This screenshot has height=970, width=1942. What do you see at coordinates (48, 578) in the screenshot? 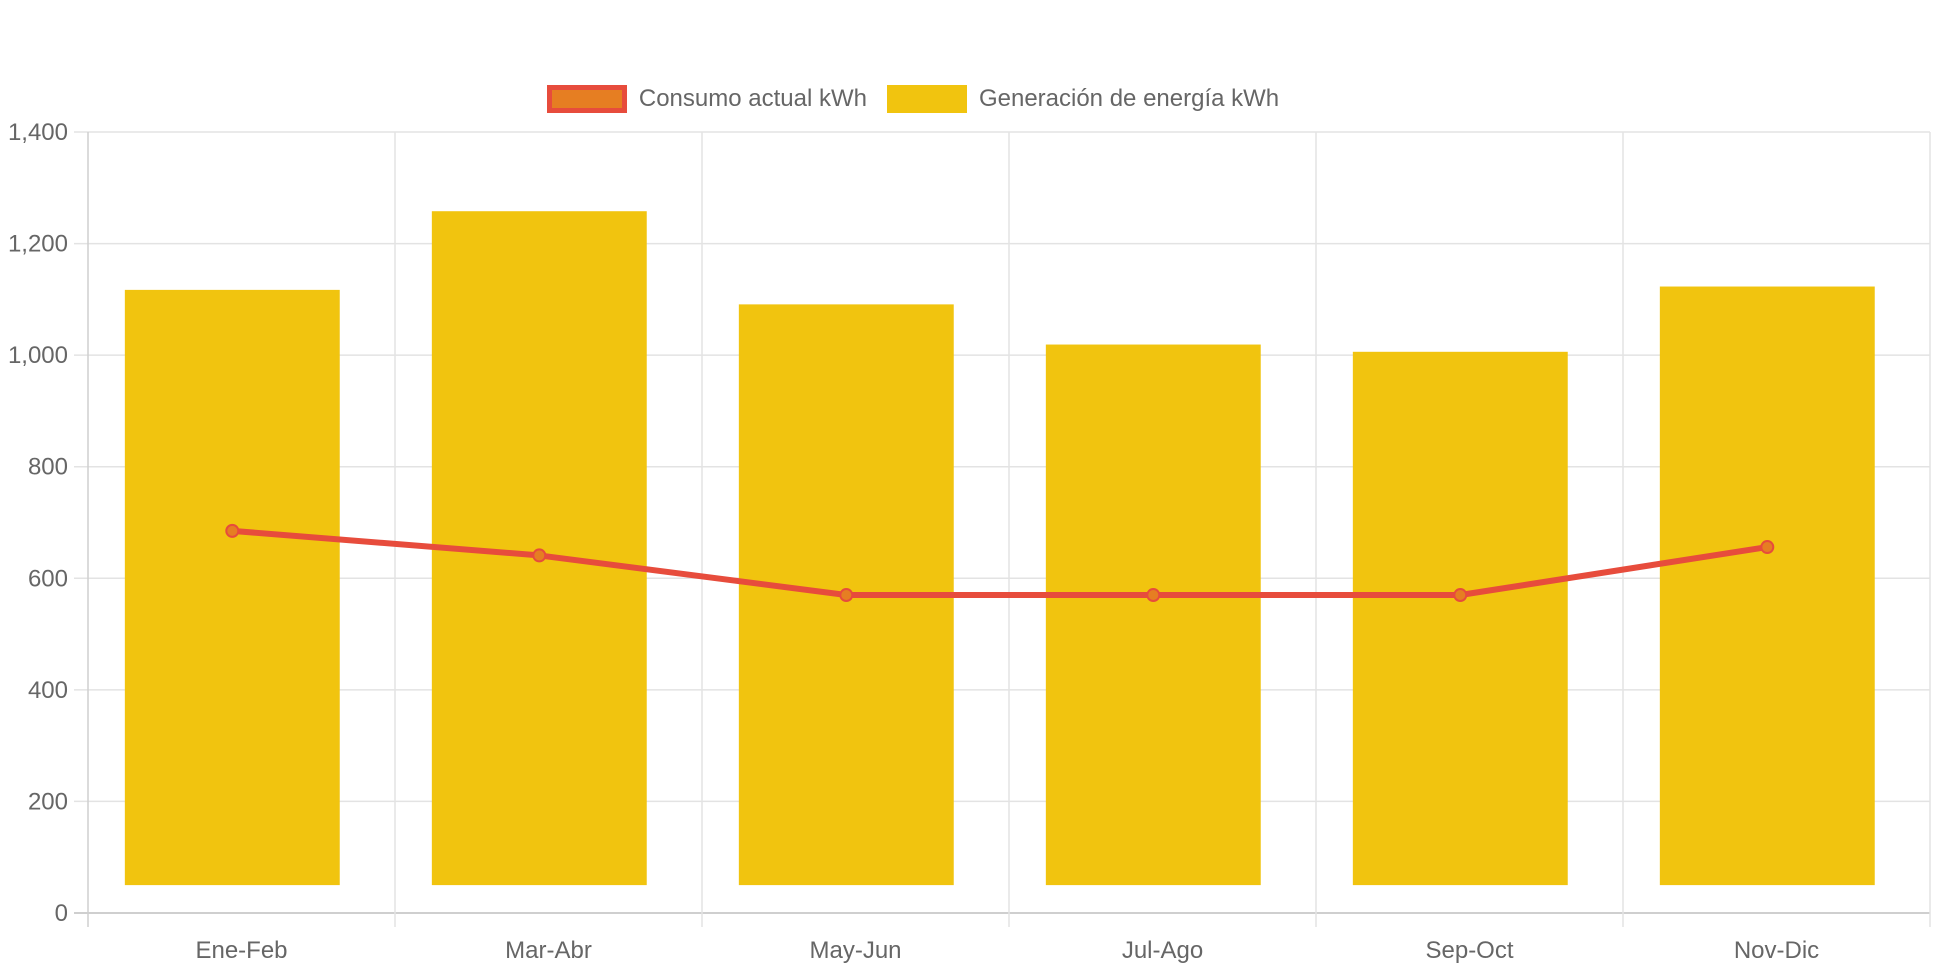
I see `y-tick-label: 600` at bounding box center [48, 578].